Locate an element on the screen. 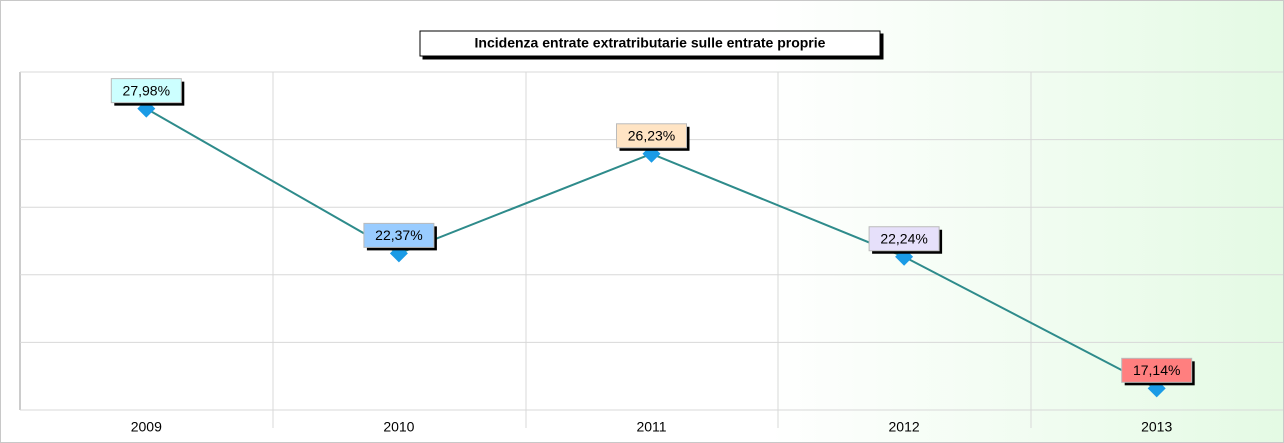  x-tick-label: 2011 is located at coordinates (651, 427).